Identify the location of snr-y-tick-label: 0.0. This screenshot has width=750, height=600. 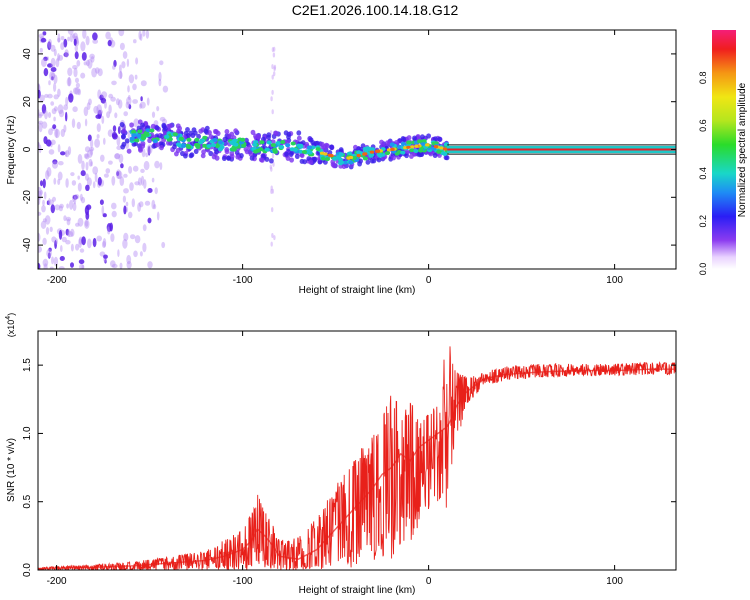
(27, 570).